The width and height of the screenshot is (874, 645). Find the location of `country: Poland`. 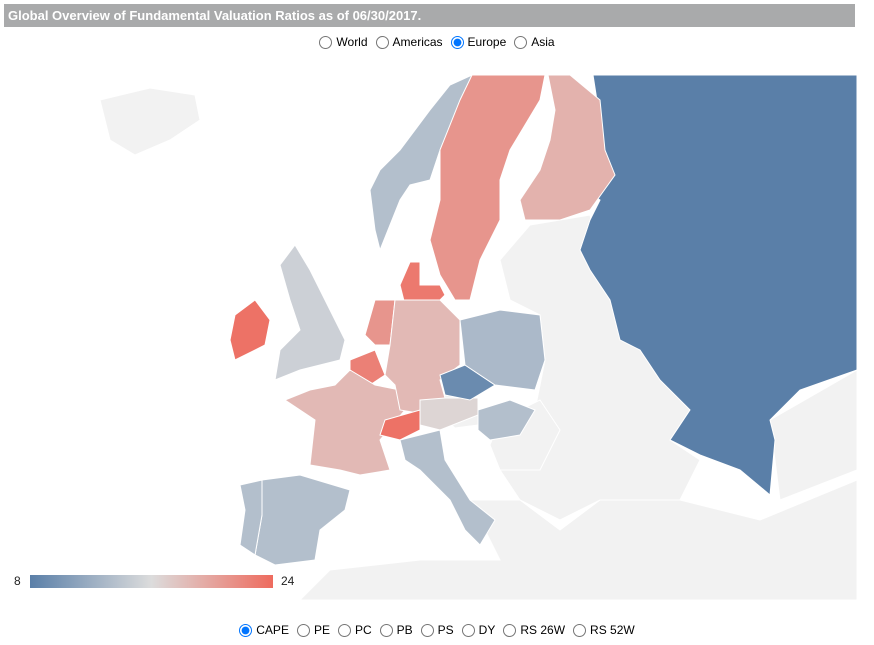

country: Poland is located at coordinates (502, 350).